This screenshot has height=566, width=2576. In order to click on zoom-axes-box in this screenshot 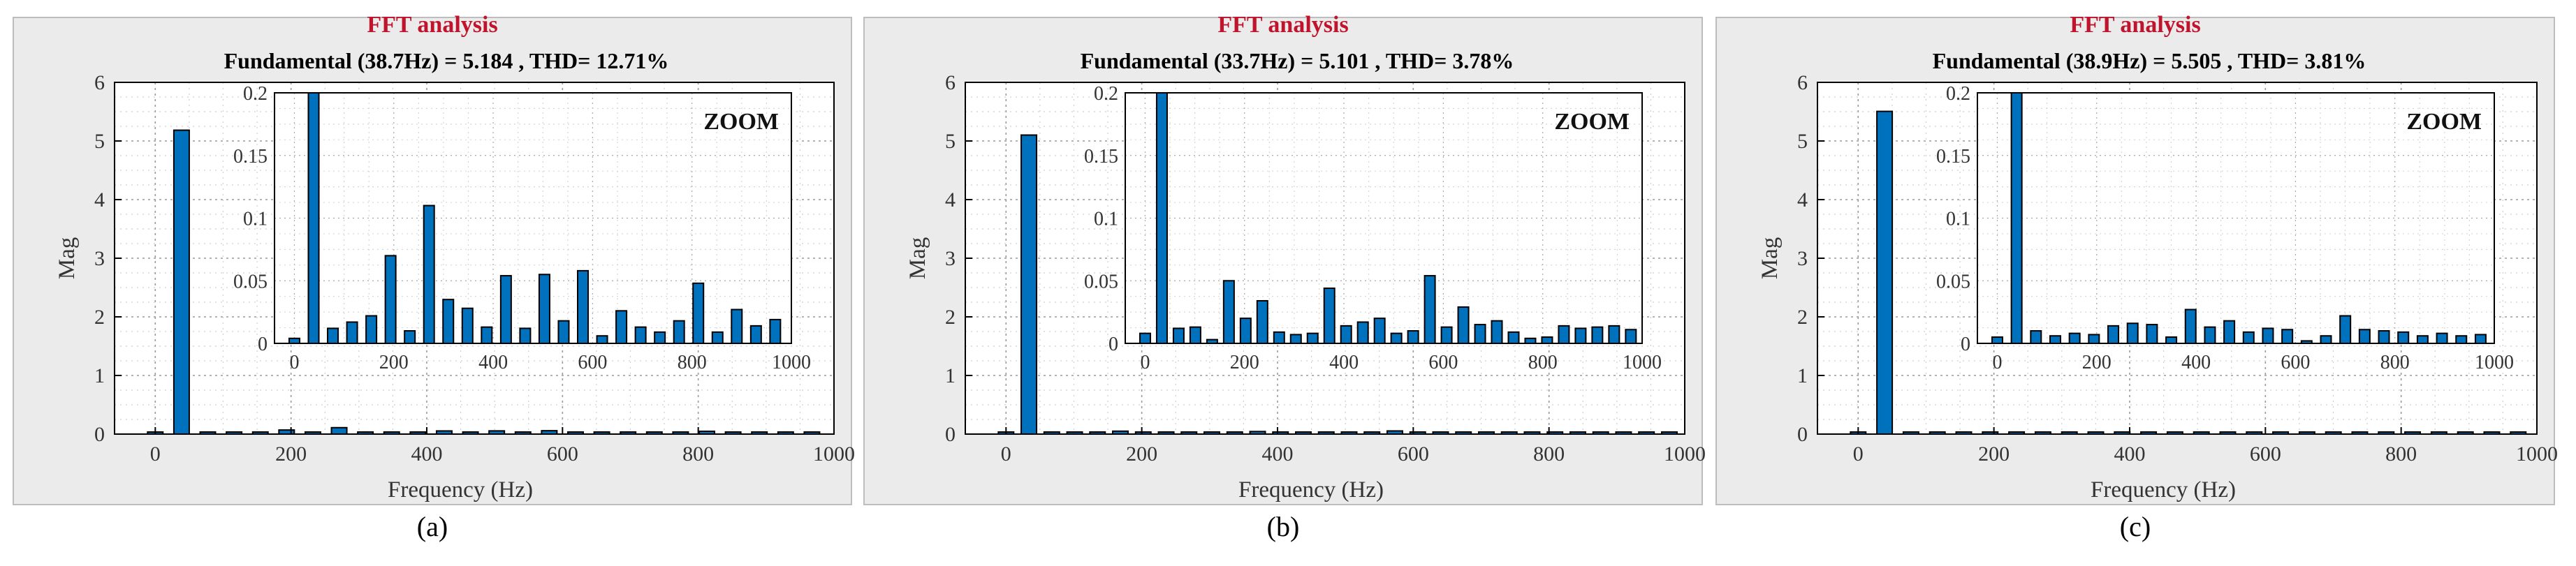, I will do `click(2236, 218)`.